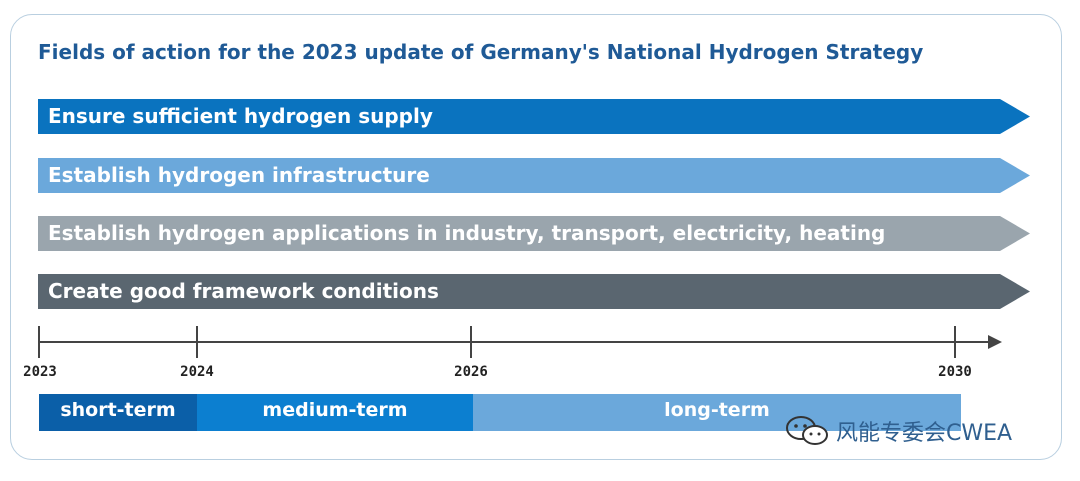  What do you see at coordinates (197, 372) in the screenshot?
I see `year-label-2024: 2024` at bounding box center [197, 372].